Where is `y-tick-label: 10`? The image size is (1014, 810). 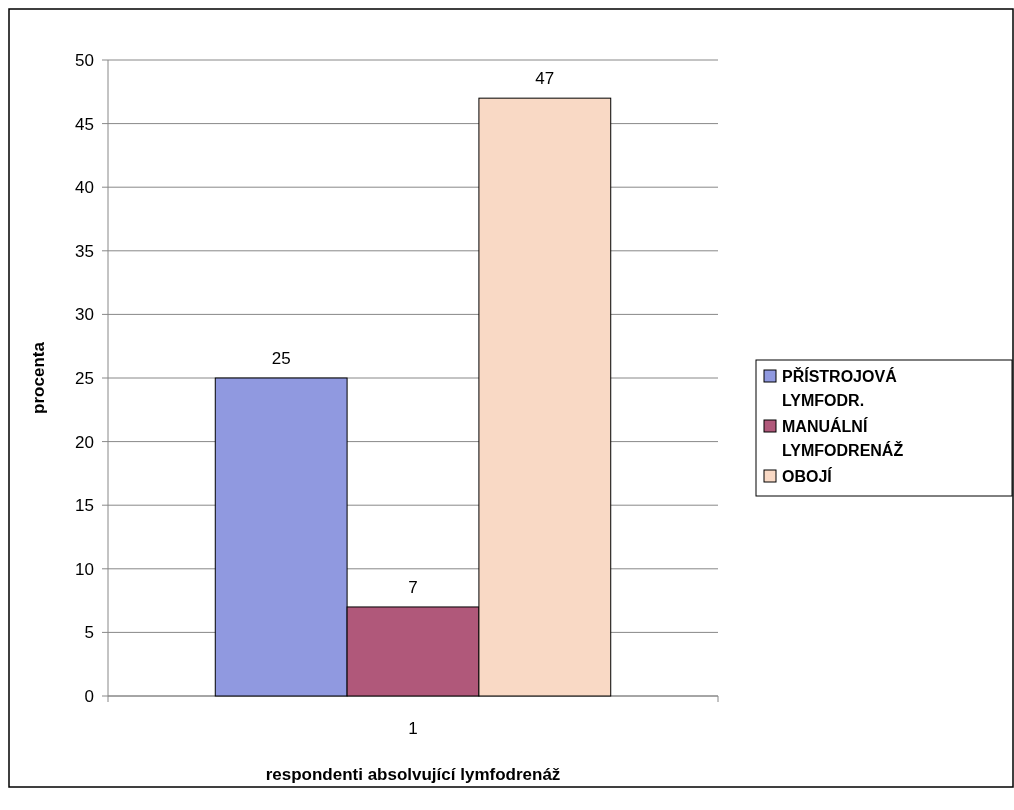 y-tick-label: 10 is located at coordinates (84, 569).